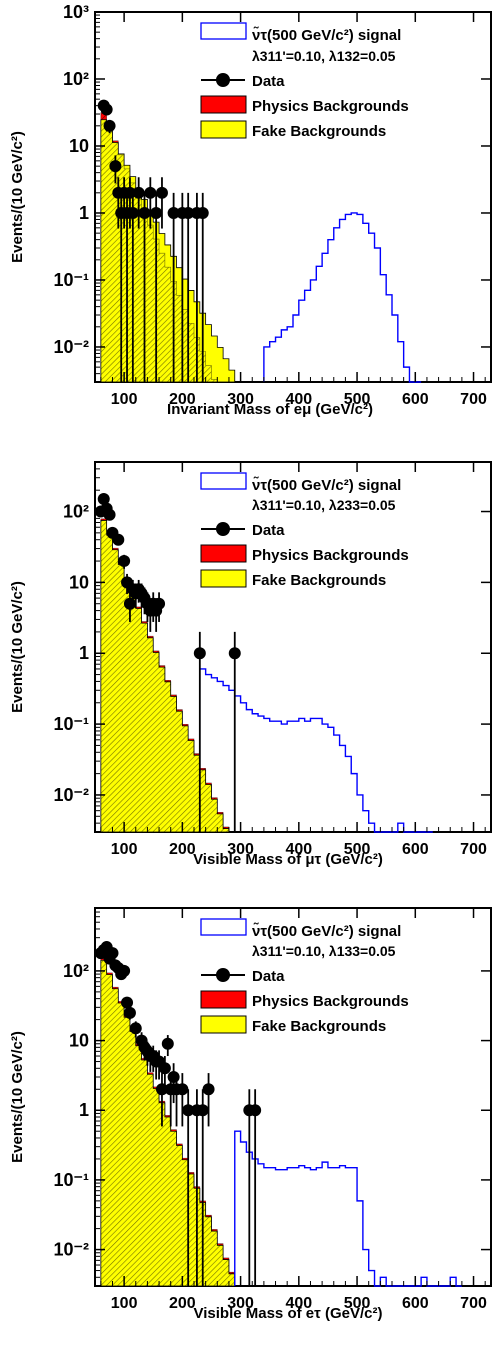 The image size is (500, 1345). What do you see at coordinates (223, 927) in the screenshot?
I see `legend-signal-swatch` at bounding box center [223, 927].